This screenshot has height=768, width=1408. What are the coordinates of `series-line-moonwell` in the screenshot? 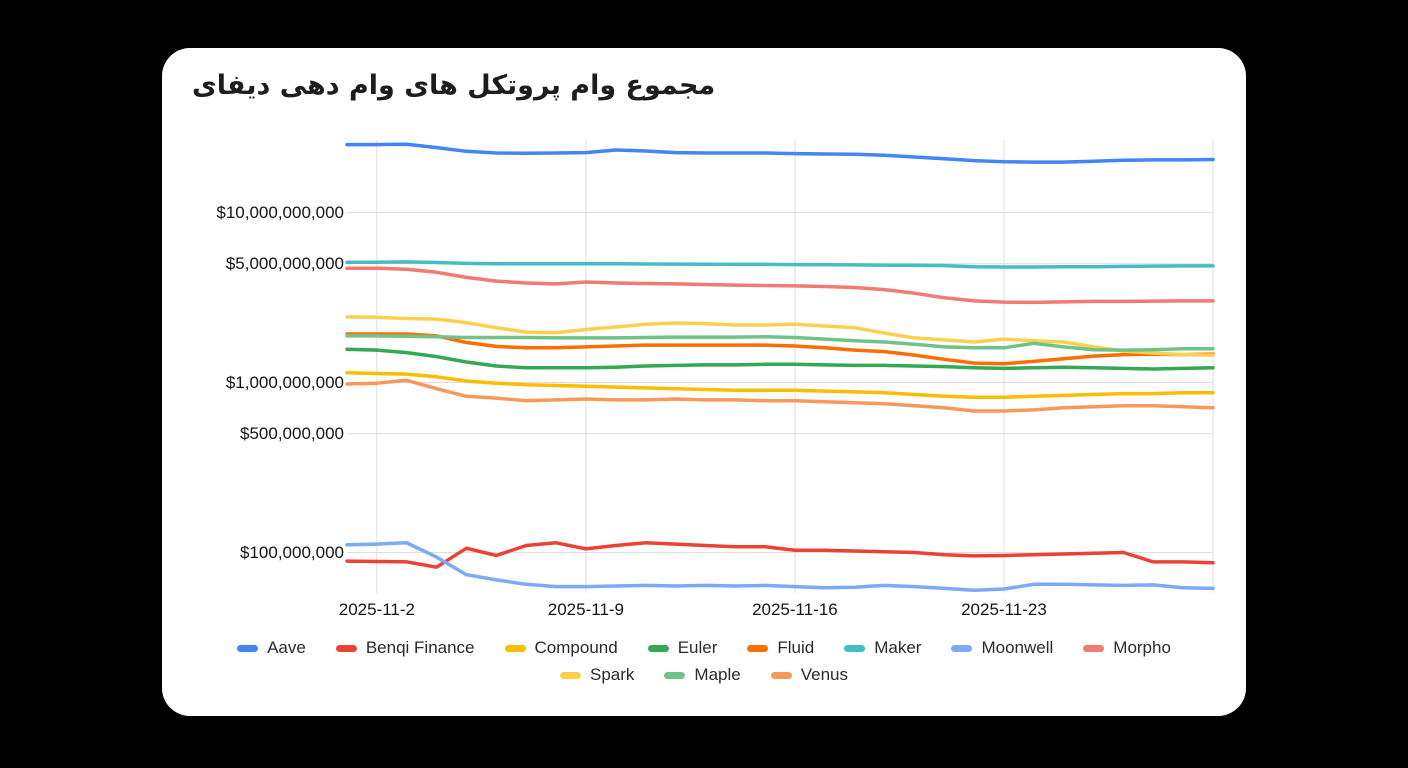 It's located at (780, 566).